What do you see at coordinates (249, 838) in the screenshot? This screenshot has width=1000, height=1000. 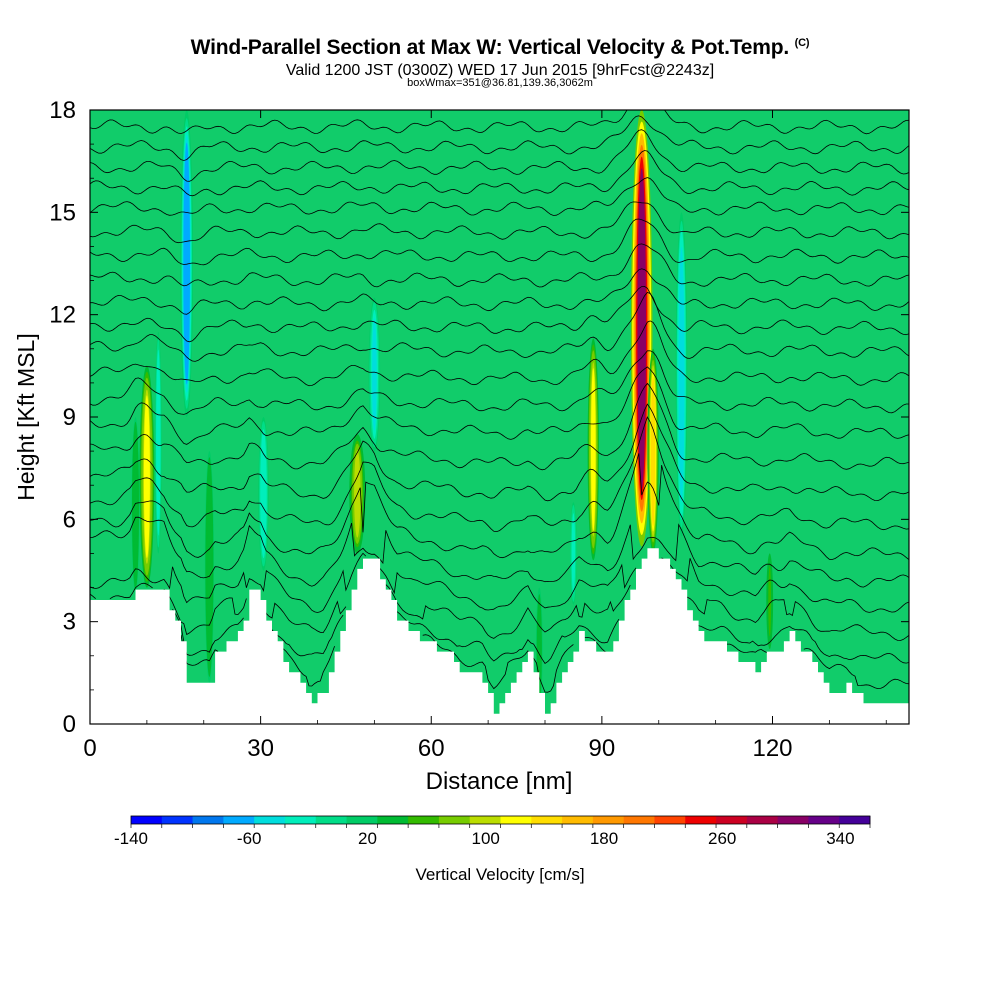 I see `colorbar-tick-label: -60` at bounding box center [249, 838].